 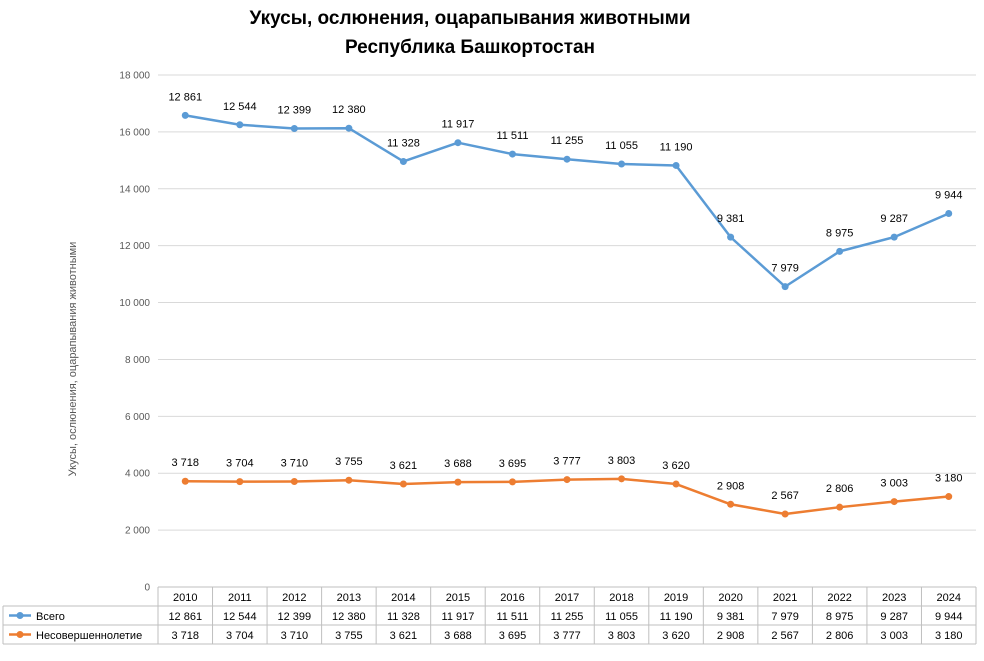 I want to click on data-label: 9 944, so click(x=949, y=196).